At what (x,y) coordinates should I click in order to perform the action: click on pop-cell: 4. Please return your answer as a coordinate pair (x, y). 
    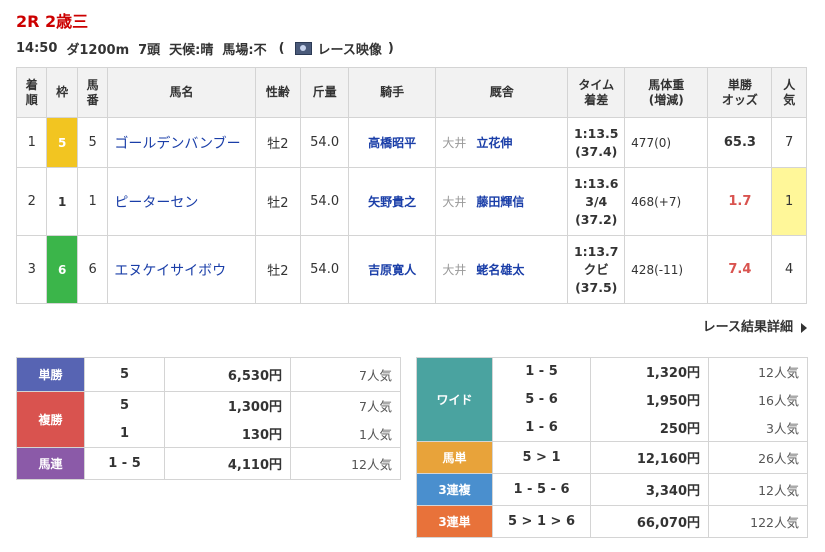
    Looking at the image, I should click on (789, 269).